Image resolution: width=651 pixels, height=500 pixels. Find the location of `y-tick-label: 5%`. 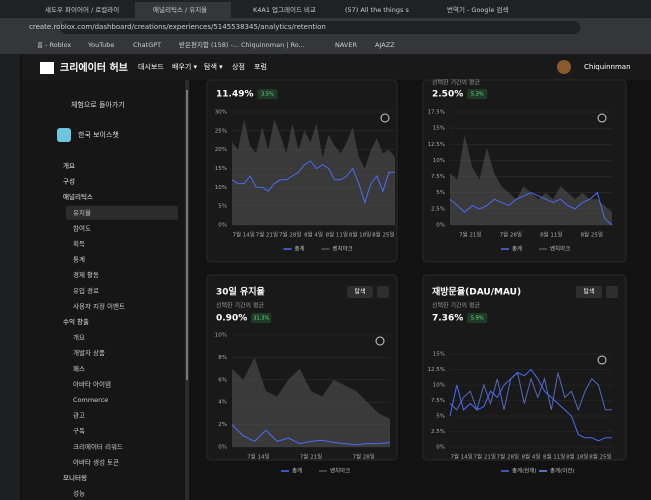

y-tick-label: 5% is located at coordinates (440, 417).